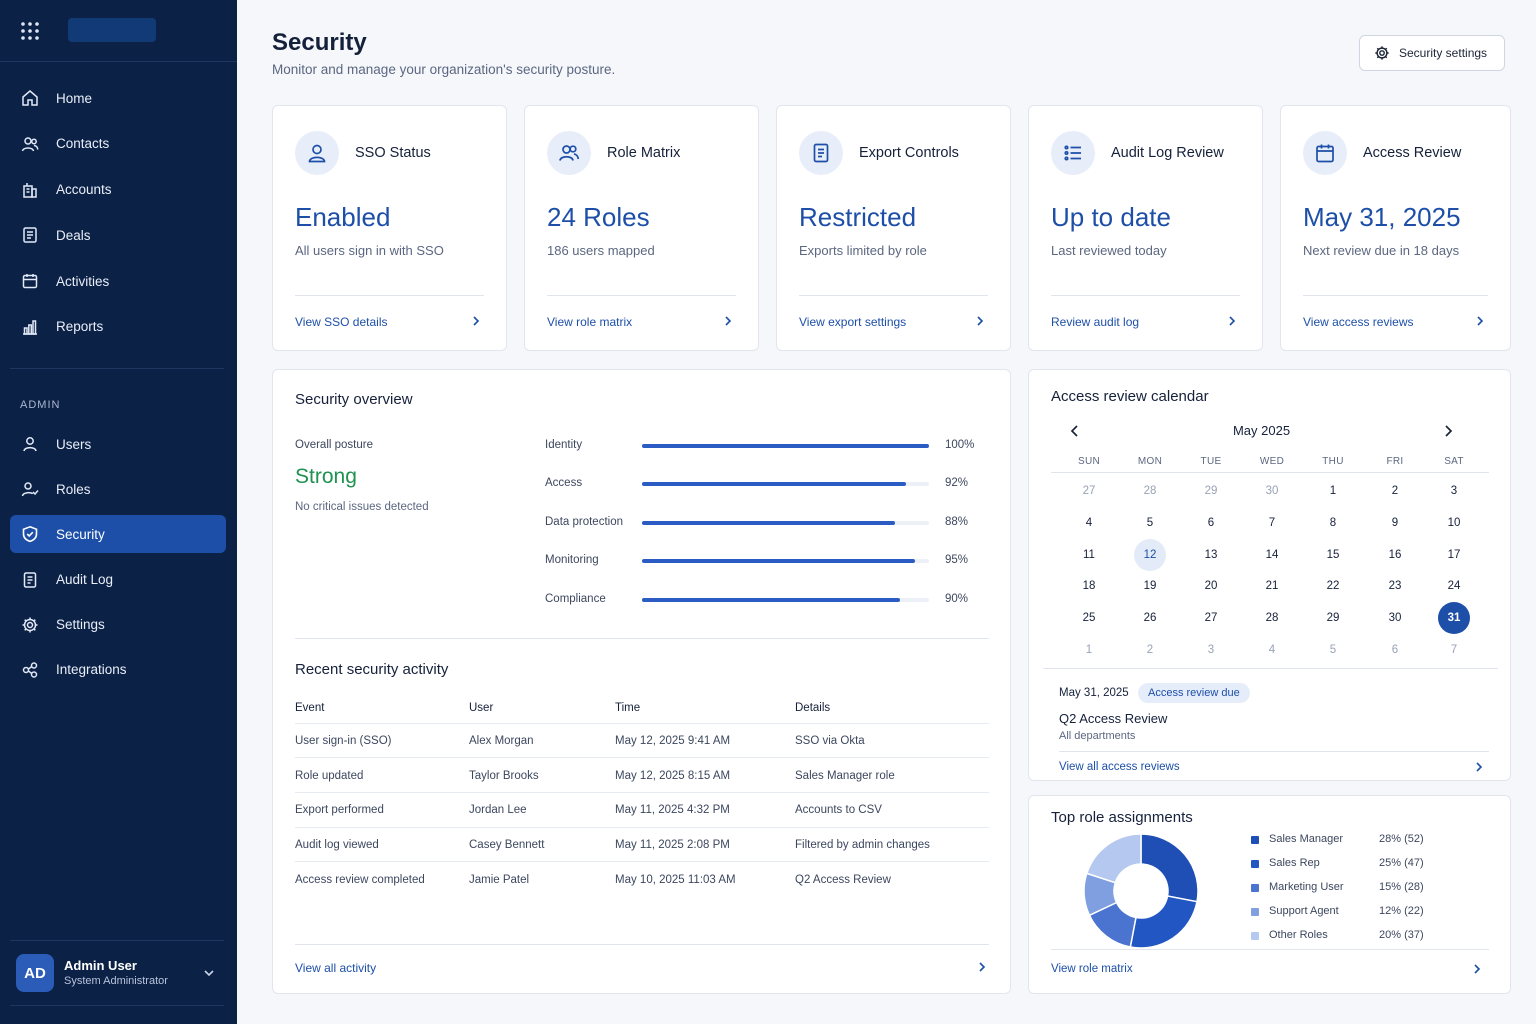 This screenshot has width=1536, height=1024. I want to click on security-settings-button: Security settings, so click(1432, 53).